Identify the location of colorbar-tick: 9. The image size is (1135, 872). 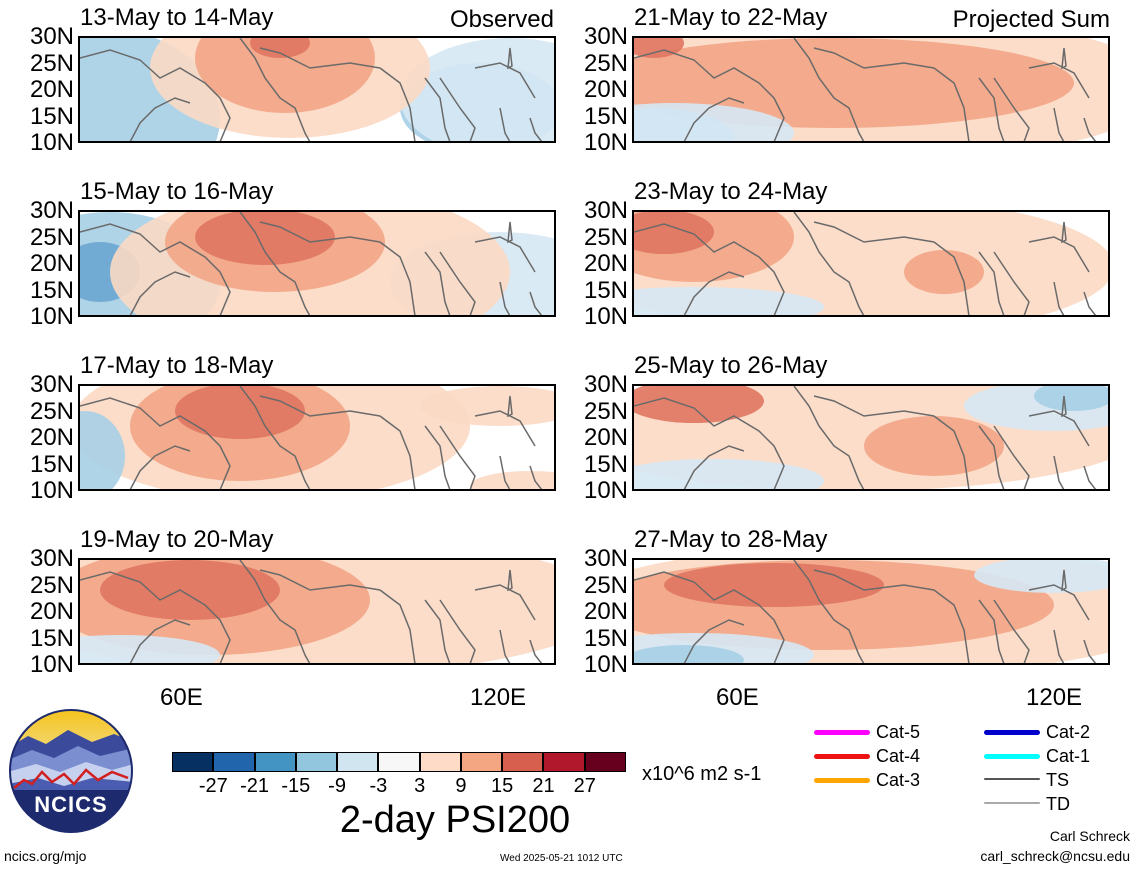
(461, 786).